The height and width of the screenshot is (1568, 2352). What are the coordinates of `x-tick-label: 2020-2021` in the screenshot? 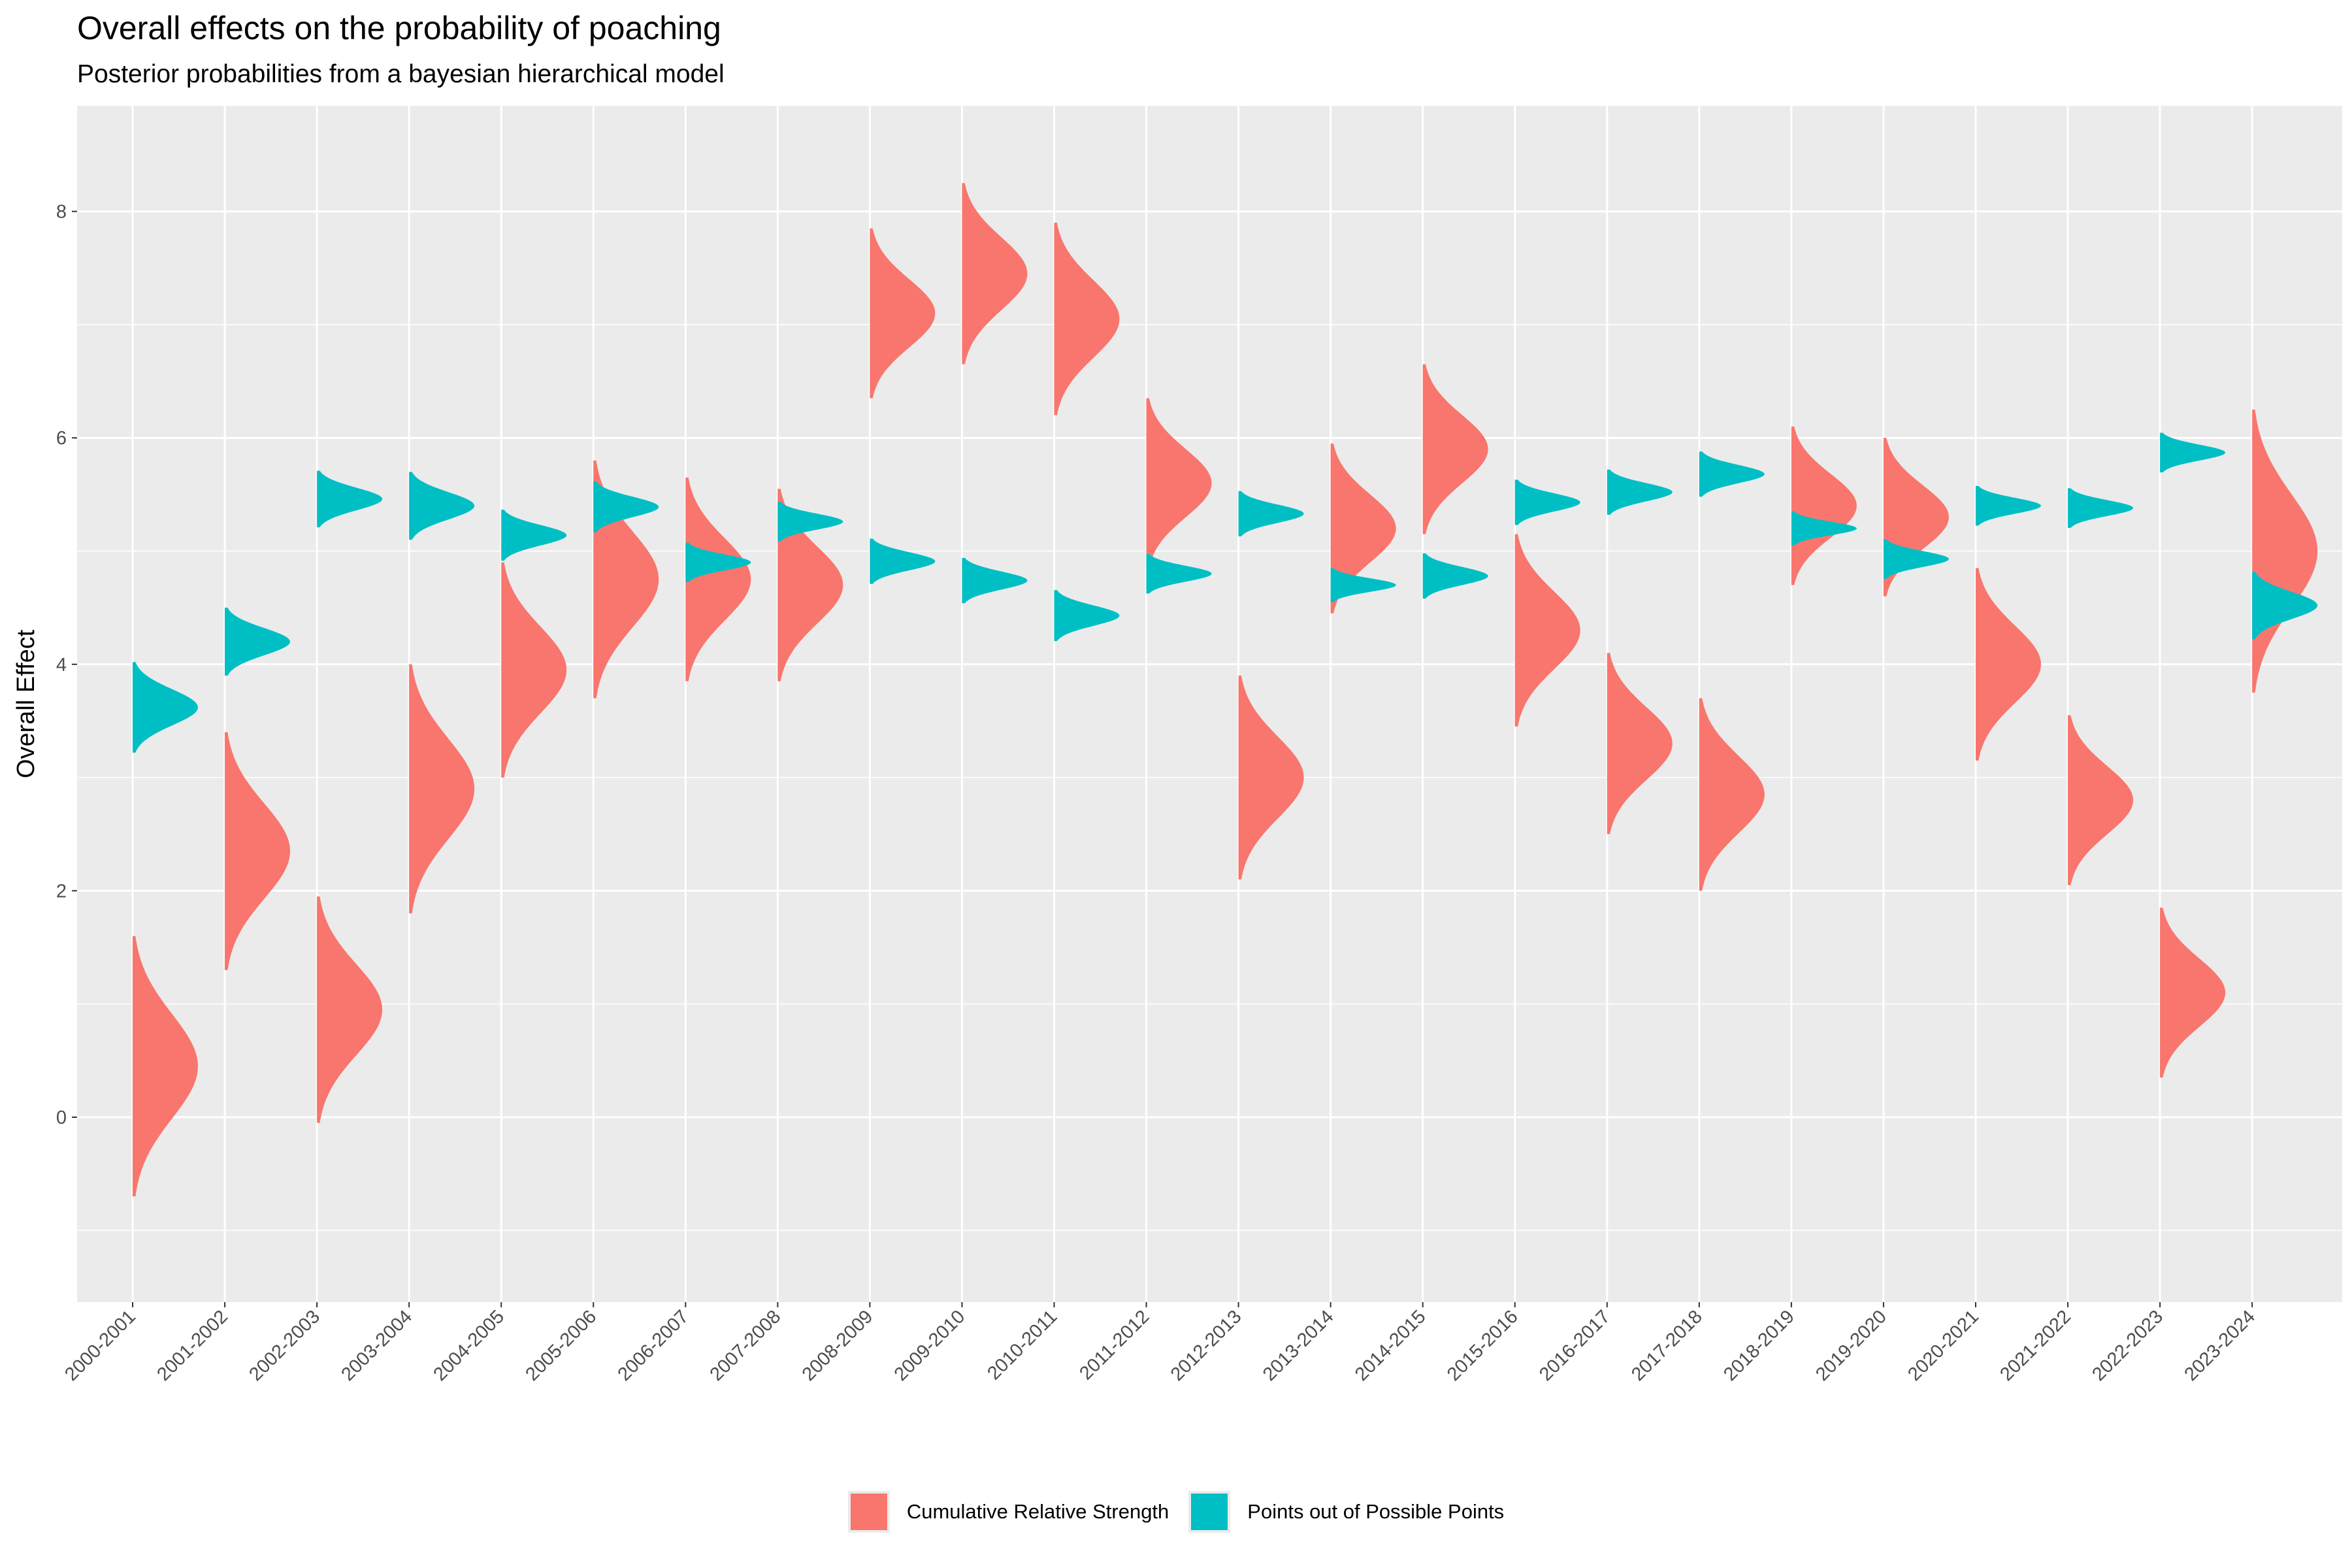 It's located at (1943, 1345).